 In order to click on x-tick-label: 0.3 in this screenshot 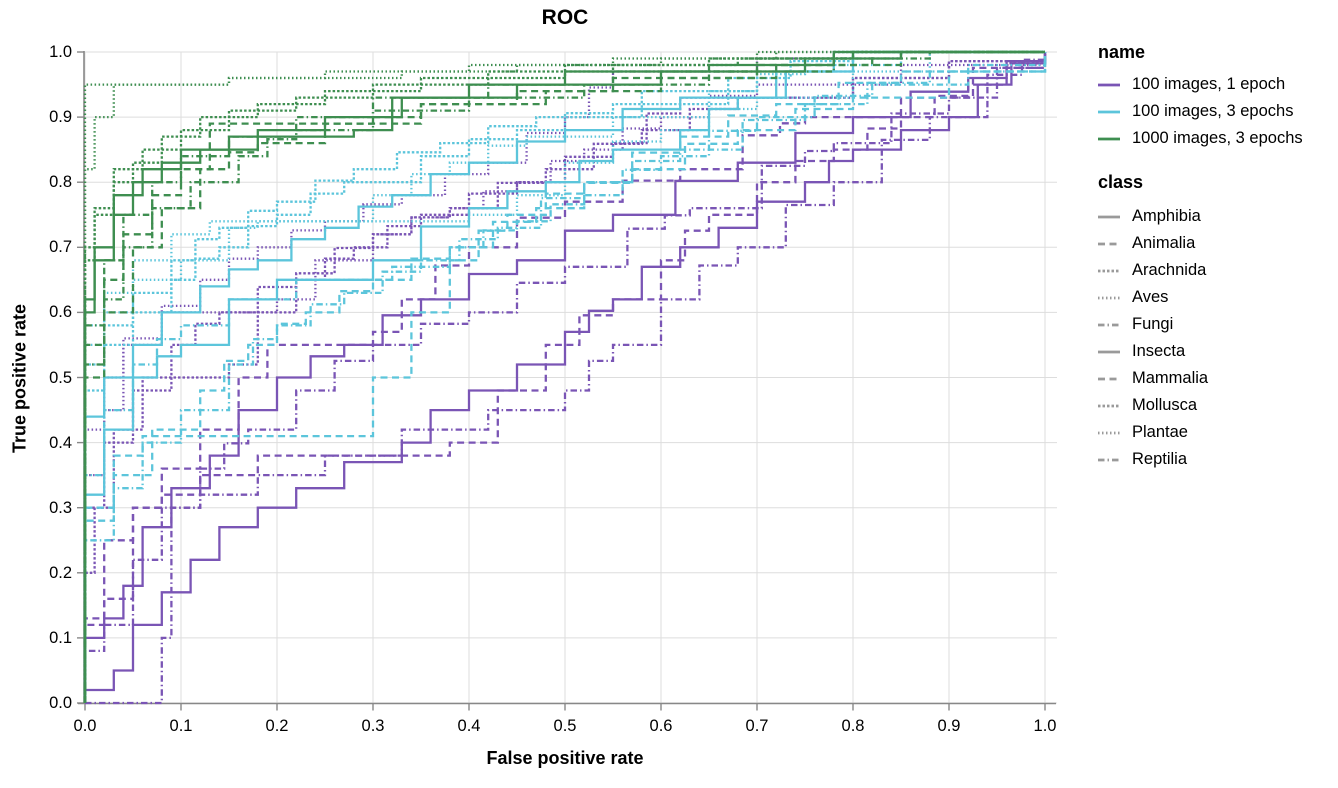, I will do `click(373, 726)`.